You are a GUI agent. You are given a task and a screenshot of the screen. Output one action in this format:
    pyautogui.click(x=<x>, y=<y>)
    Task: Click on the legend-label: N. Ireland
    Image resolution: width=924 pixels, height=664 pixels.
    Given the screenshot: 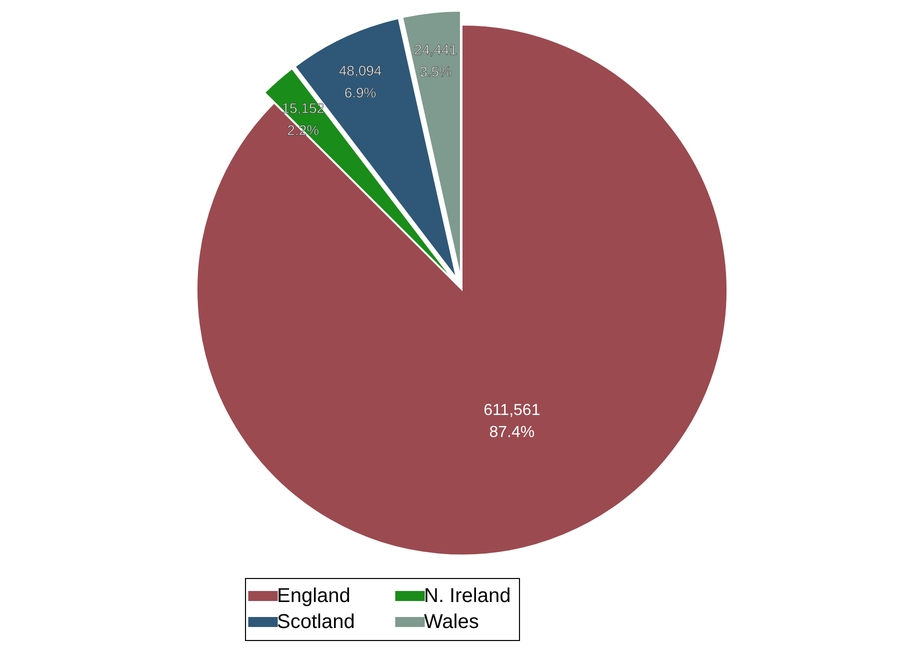 What is the action you would take?
    pyautogui.click(x=467, y=596)
    